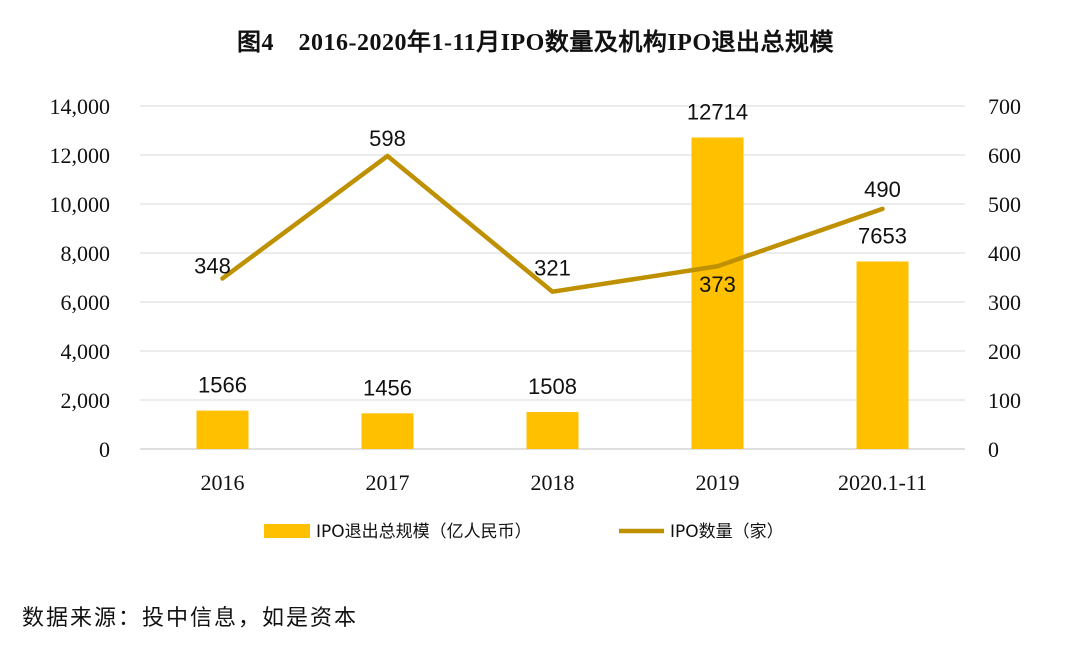 The height and width of the screenshot is (661, 1071). What do you see at coordinates (552, 386) in the screenshot?
I see `bar-data-label: 1508` at bounding box center [552, 386].